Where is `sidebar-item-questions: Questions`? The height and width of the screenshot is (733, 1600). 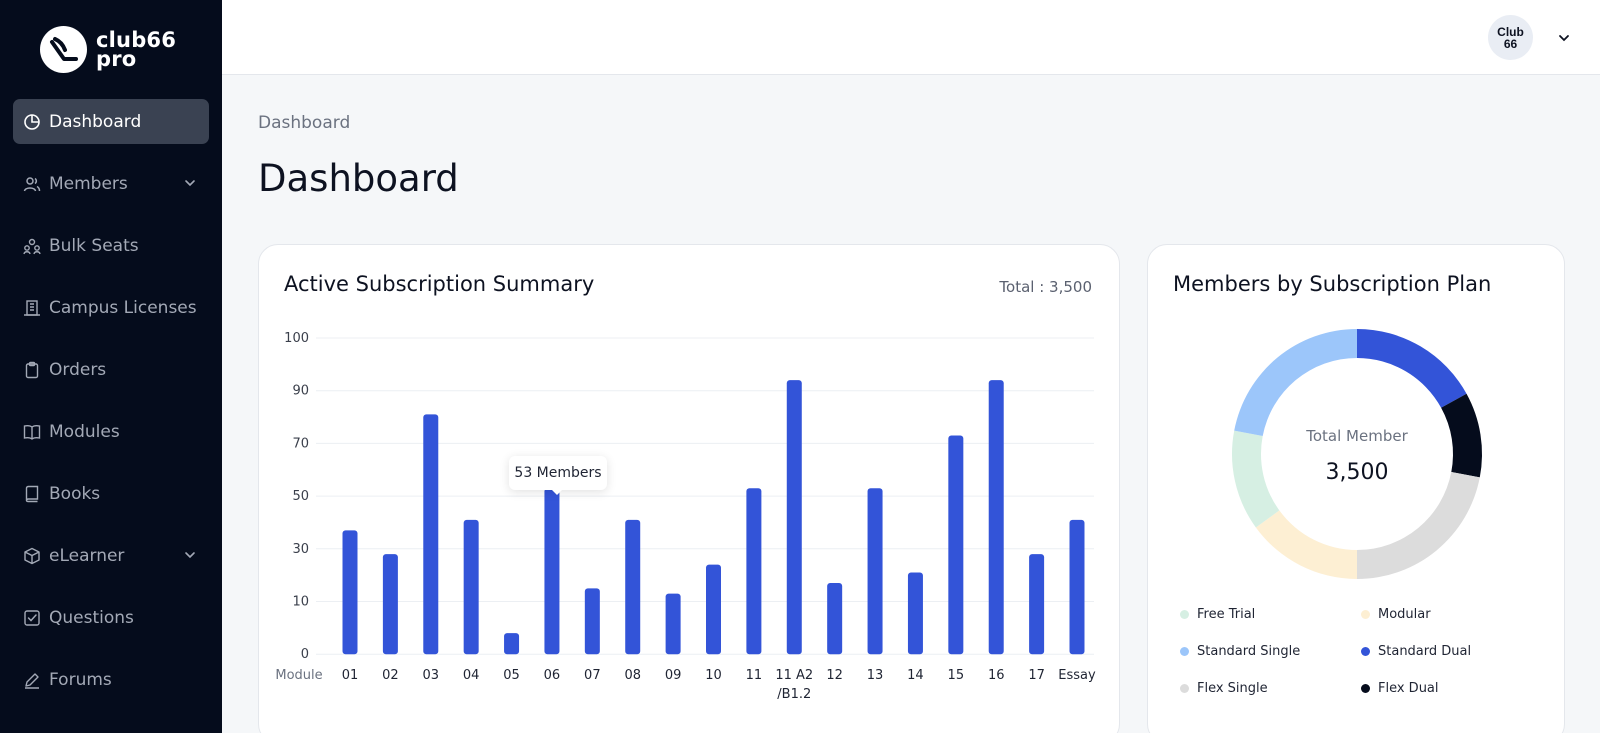
sidebar-item-questions: Questions is located at coordinates (111, 617).